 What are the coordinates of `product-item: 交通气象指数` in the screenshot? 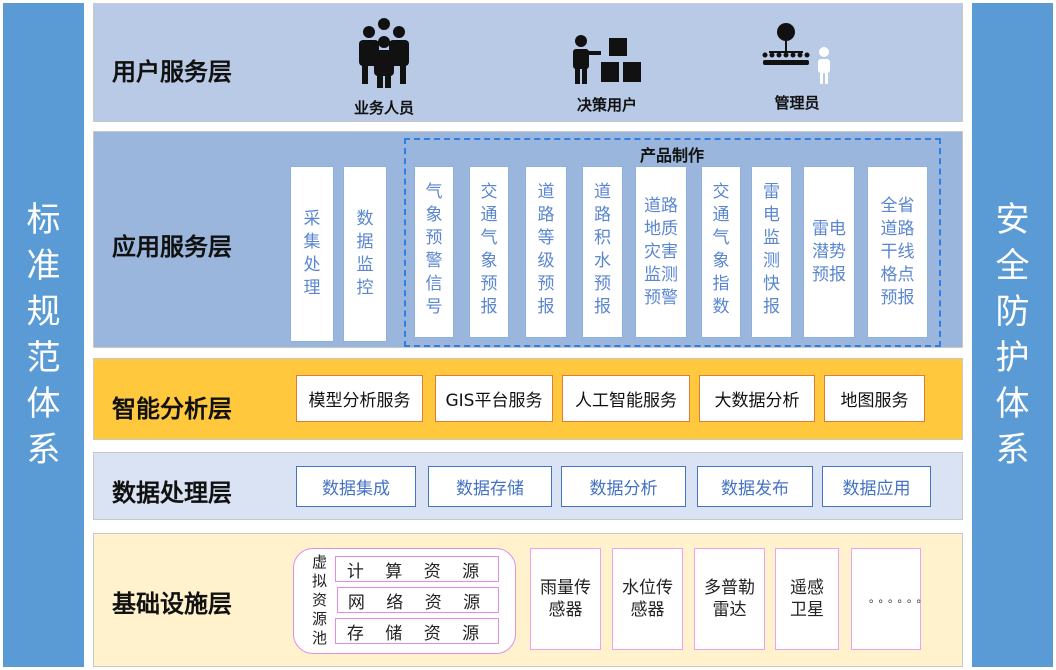 It's located at (721, 252).